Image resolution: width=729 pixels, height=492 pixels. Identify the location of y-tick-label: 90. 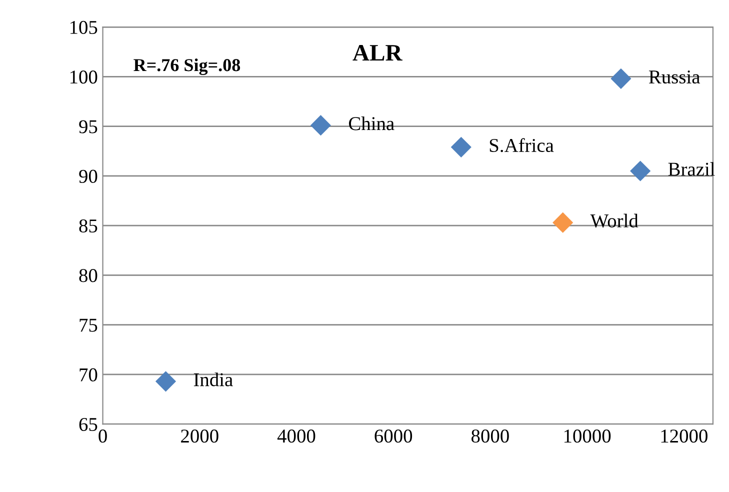
(88, 176).